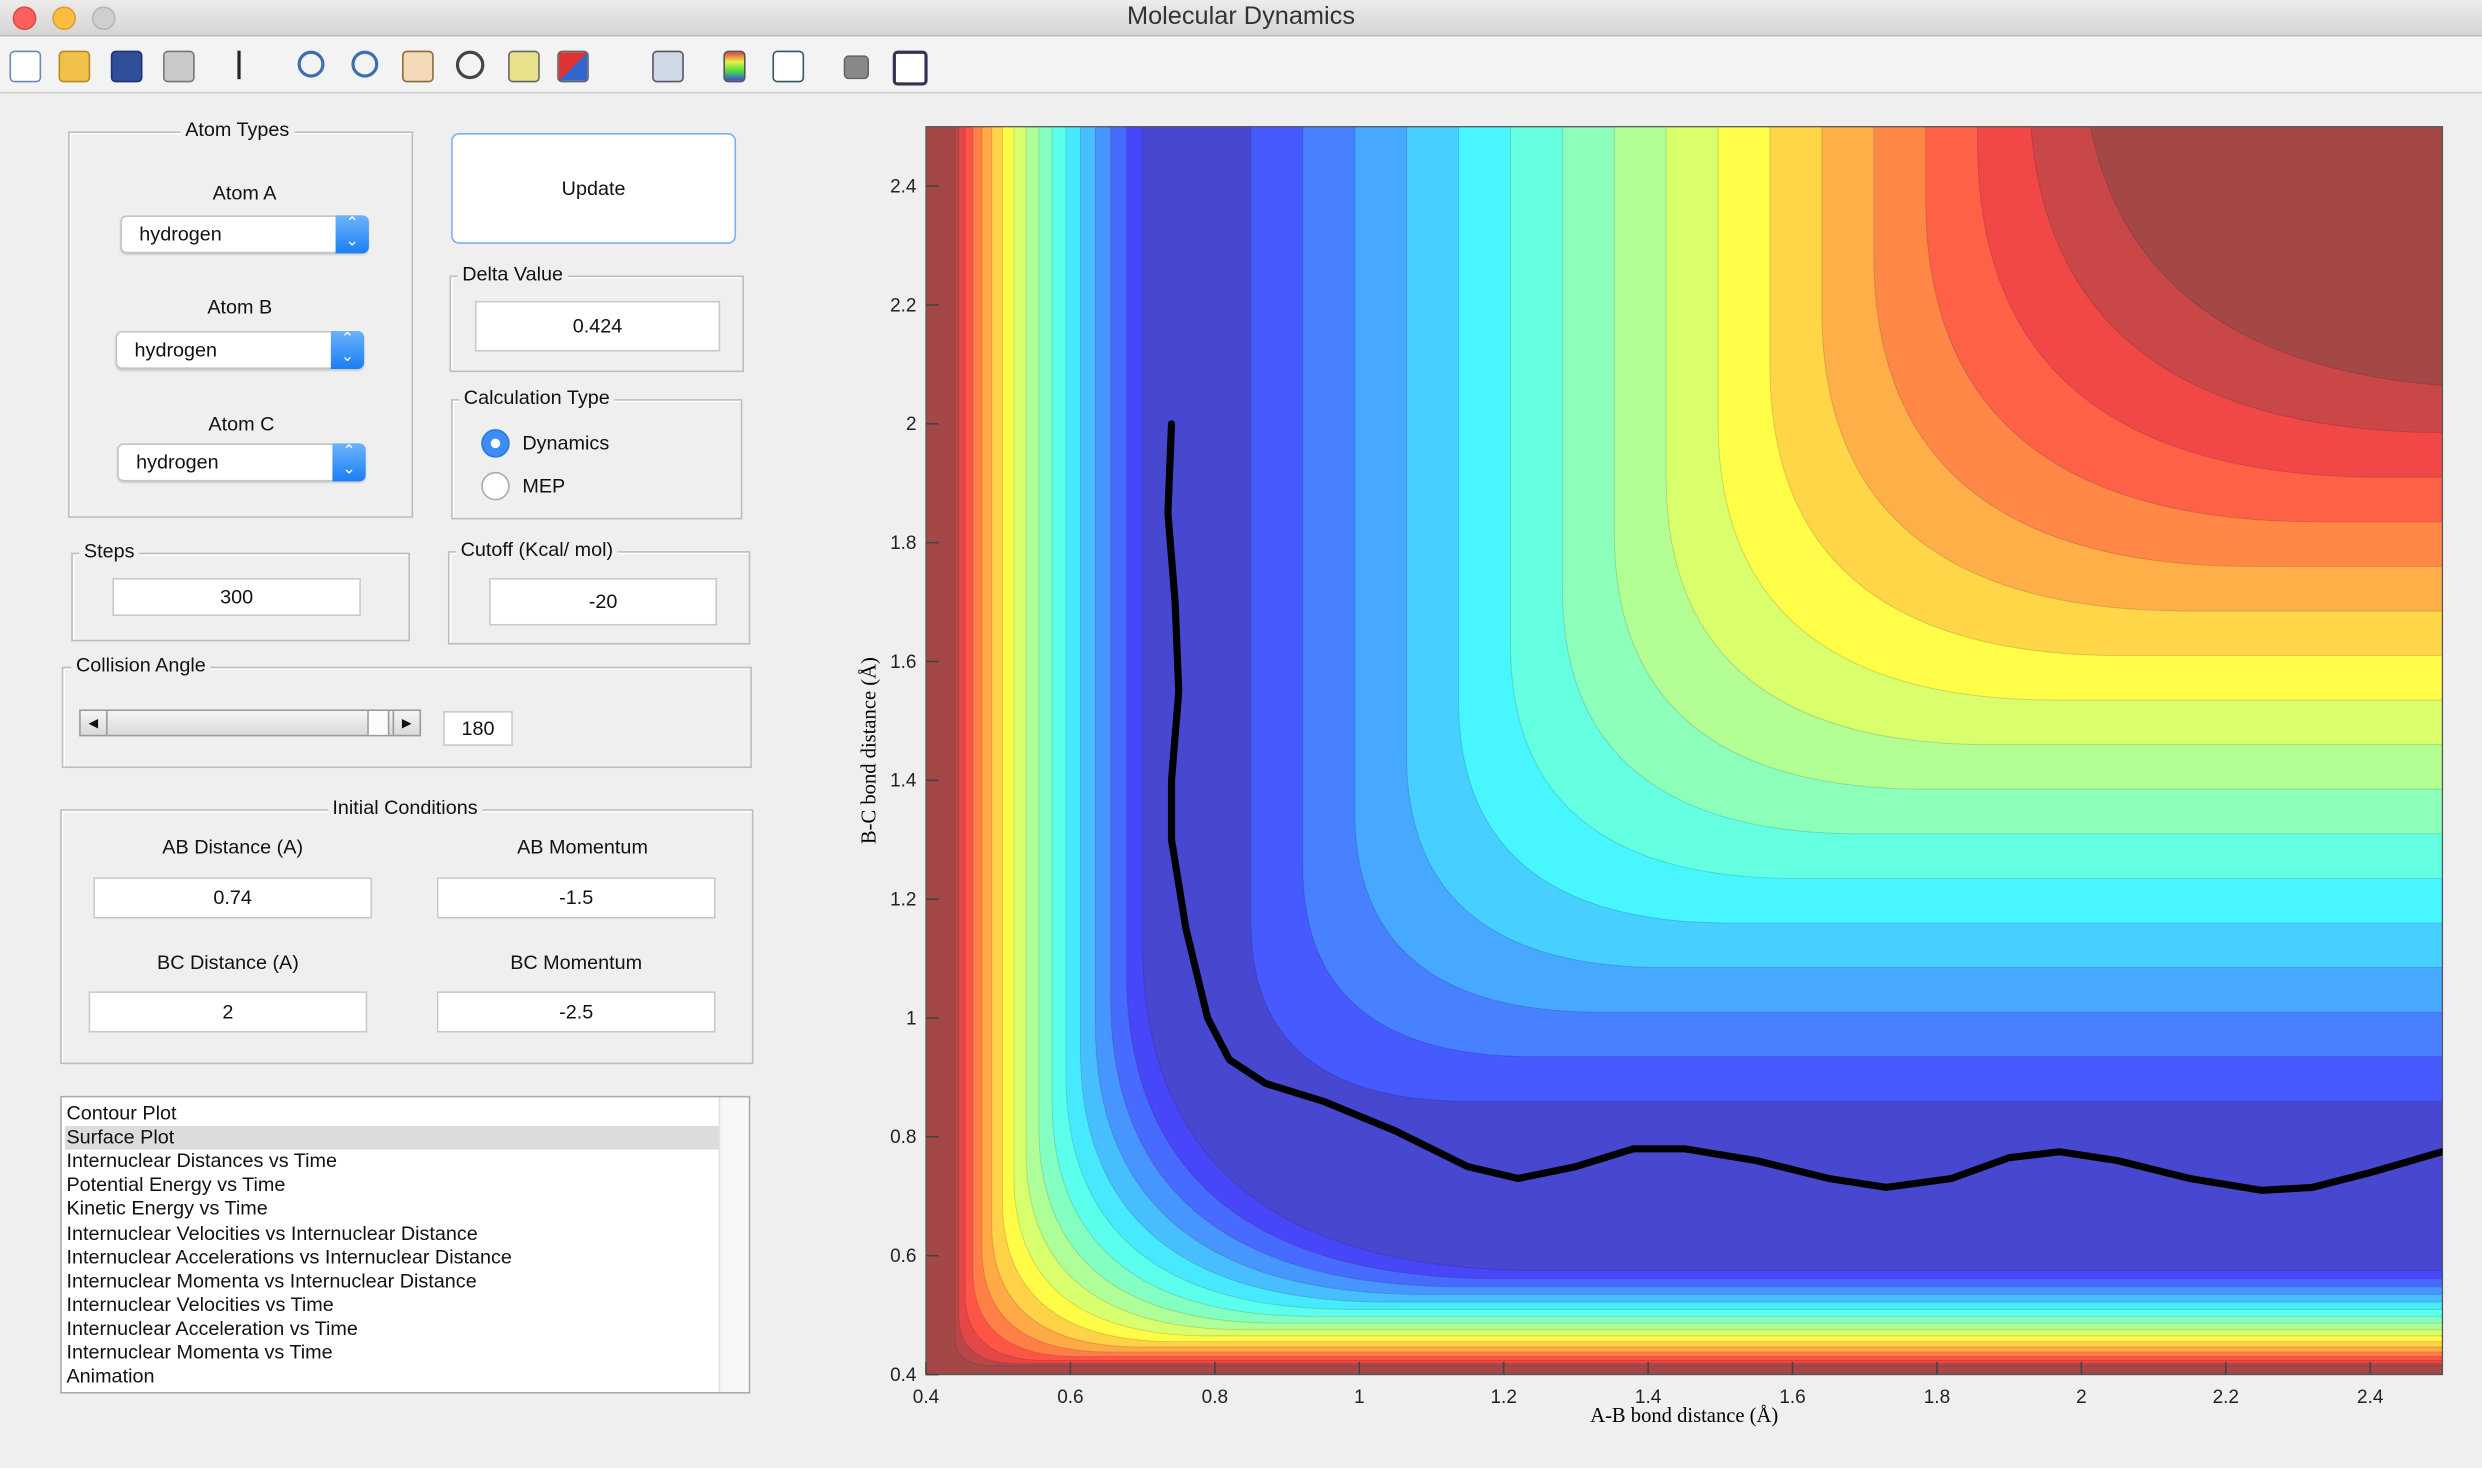  What do you see at coordinates (537, 397) in the screenshot?
I see `panel-title: Calculation Type` at bounding box center [537, 397].